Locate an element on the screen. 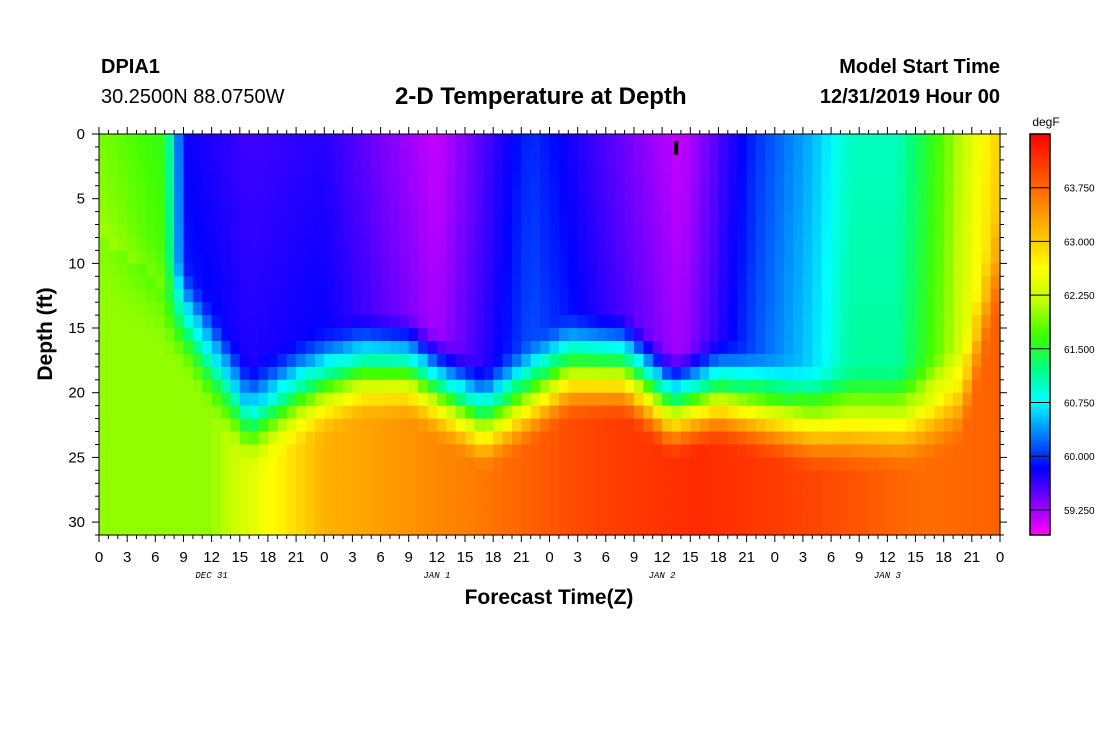  y-tick-label: 15 is located at coordinates (76, 328).